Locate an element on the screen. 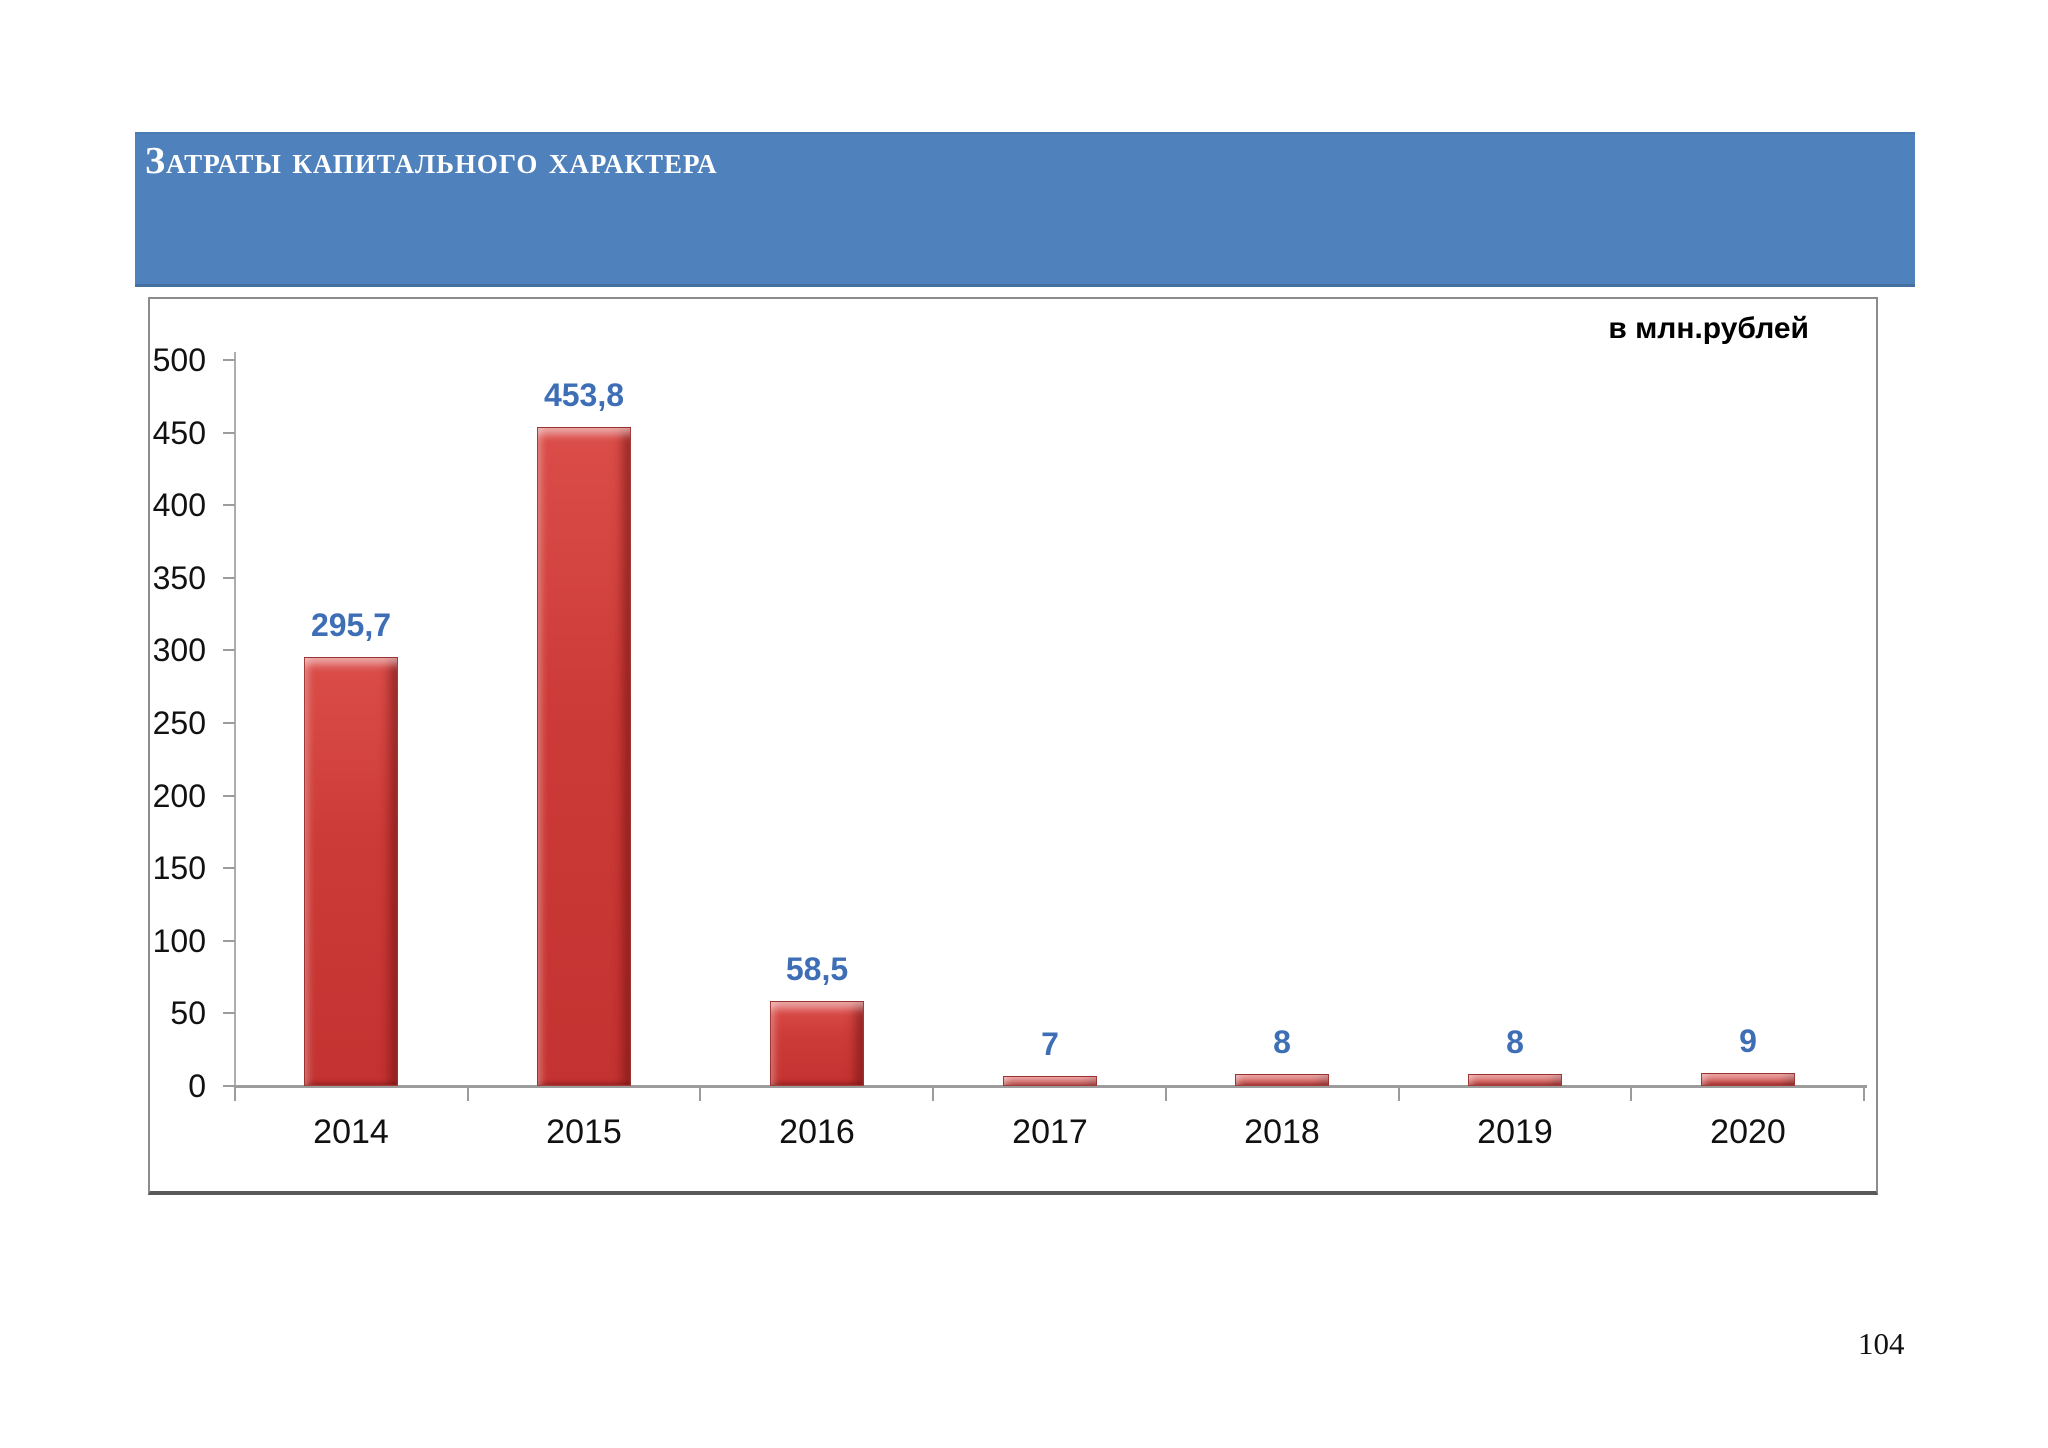  bar-value-label: 7 is located at coordinates (1050, 1044).